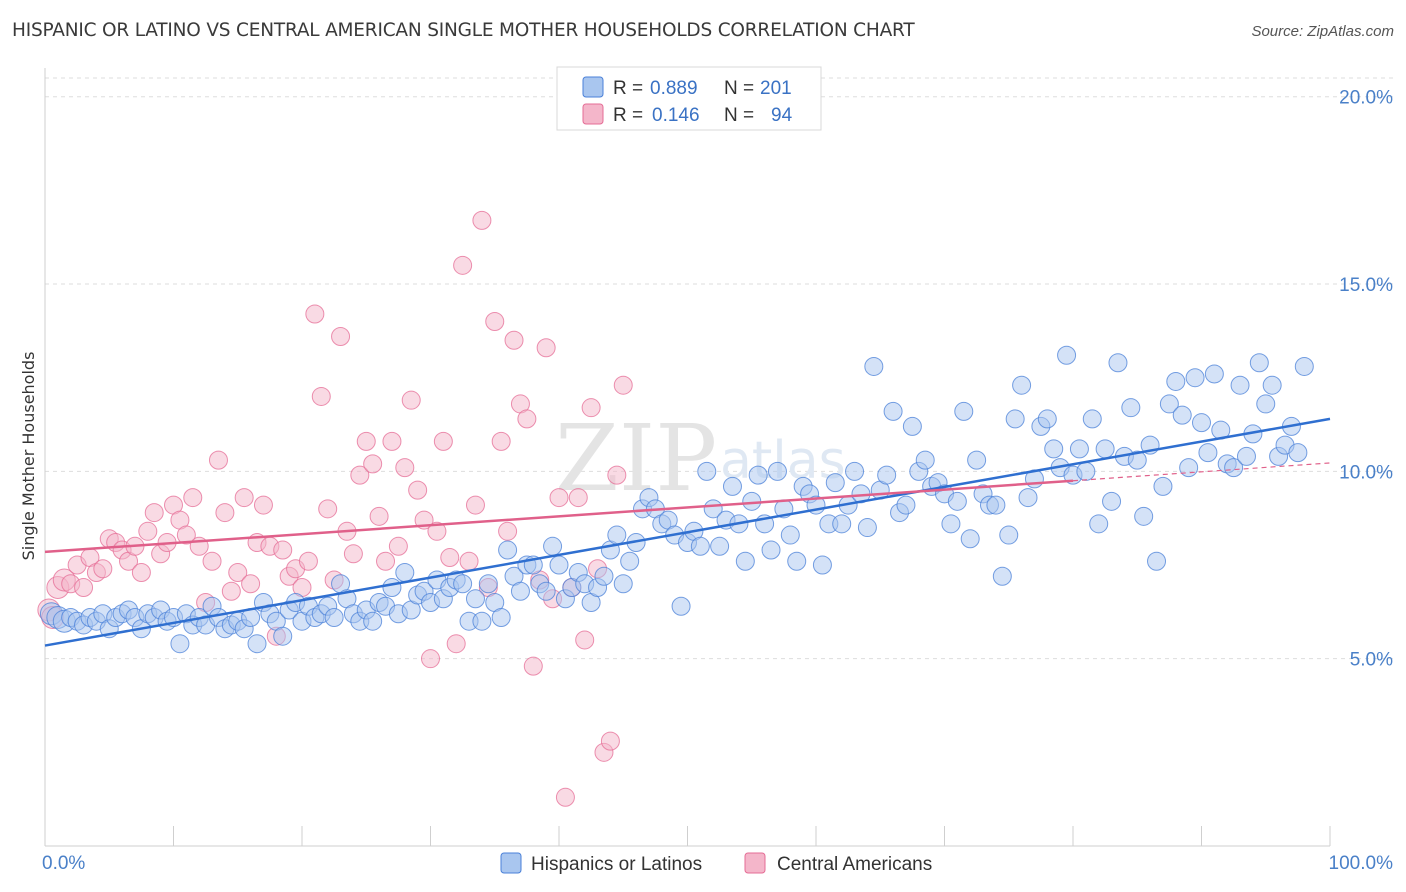 The height and width of the screenshot is (892, 1406). I want to click on series-legend: Hispanics or Latinos Central Americans, so click(716, 863).